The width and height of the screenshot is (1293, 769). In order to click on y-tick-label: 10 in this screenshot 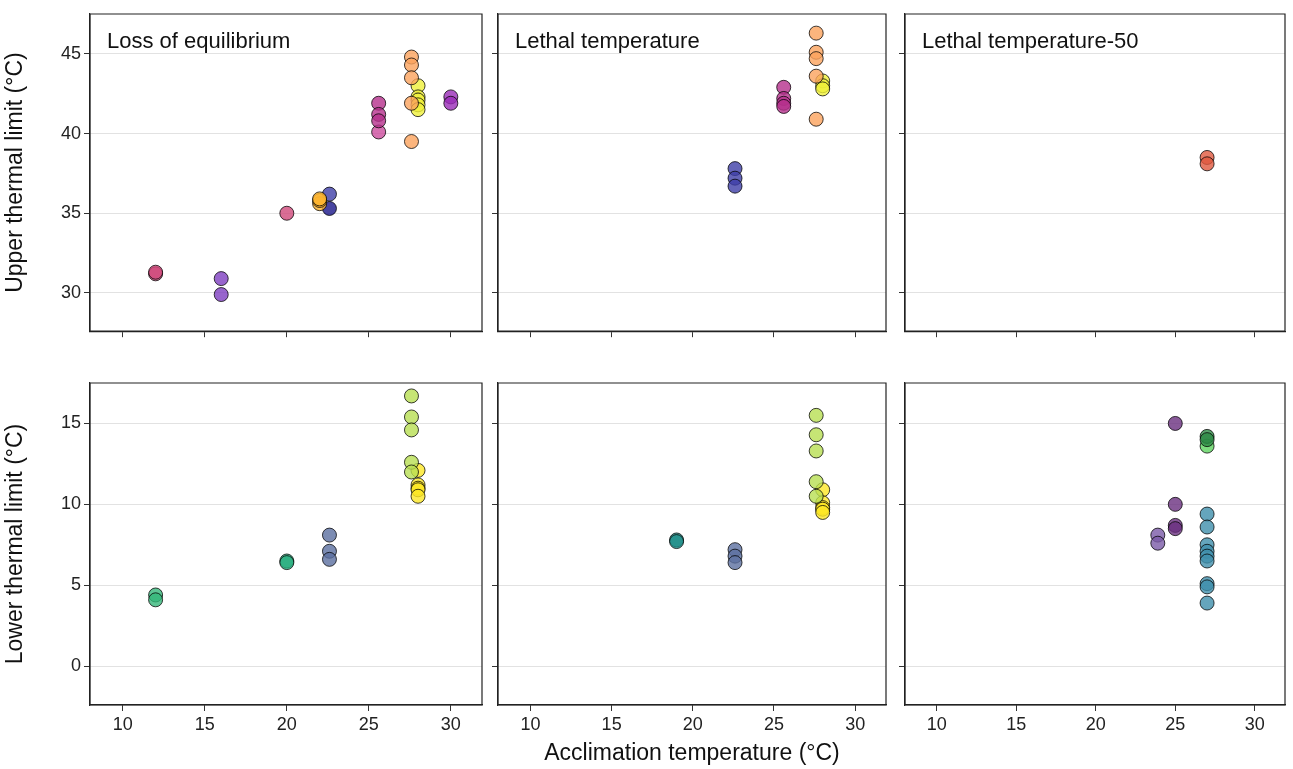, I will do `click(70, 503)`.